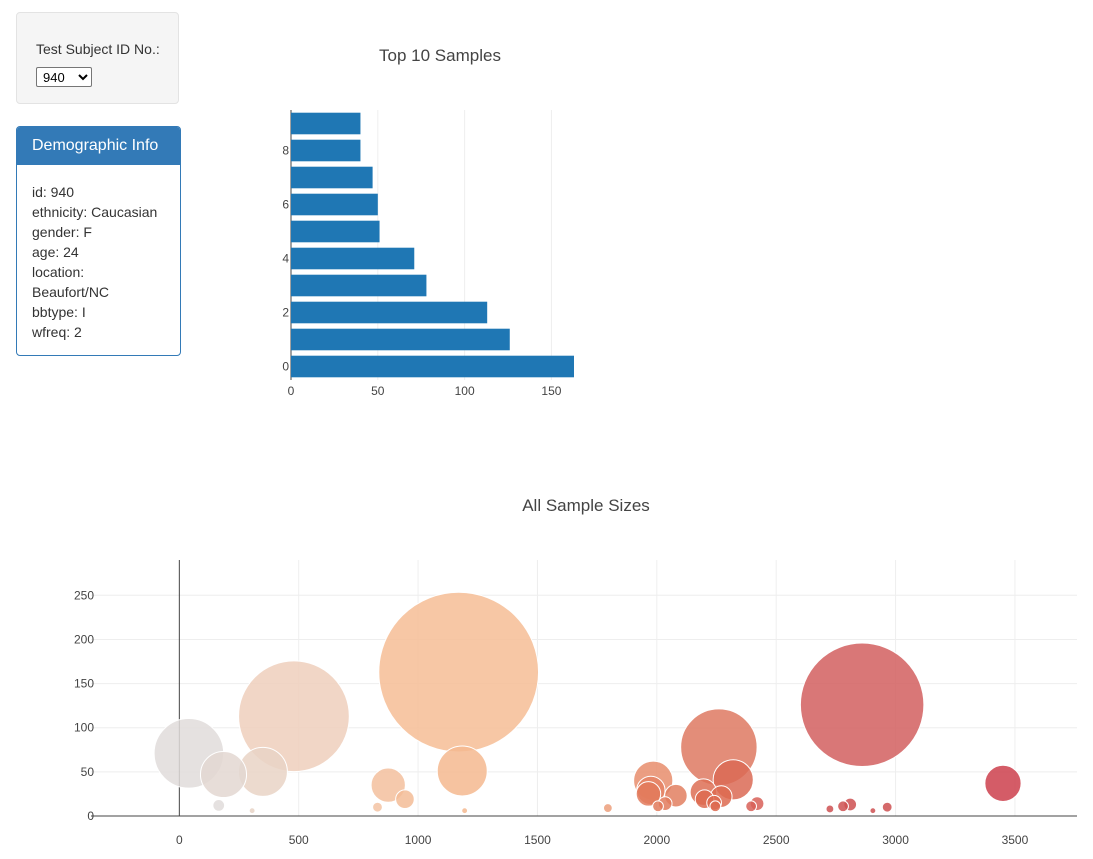 This screenshot has width=1093, height=859. What do you see at coordinates (285, 151) in the screenshot?
I see `bar-y-tick: 8` at bounding box center [285, 151].